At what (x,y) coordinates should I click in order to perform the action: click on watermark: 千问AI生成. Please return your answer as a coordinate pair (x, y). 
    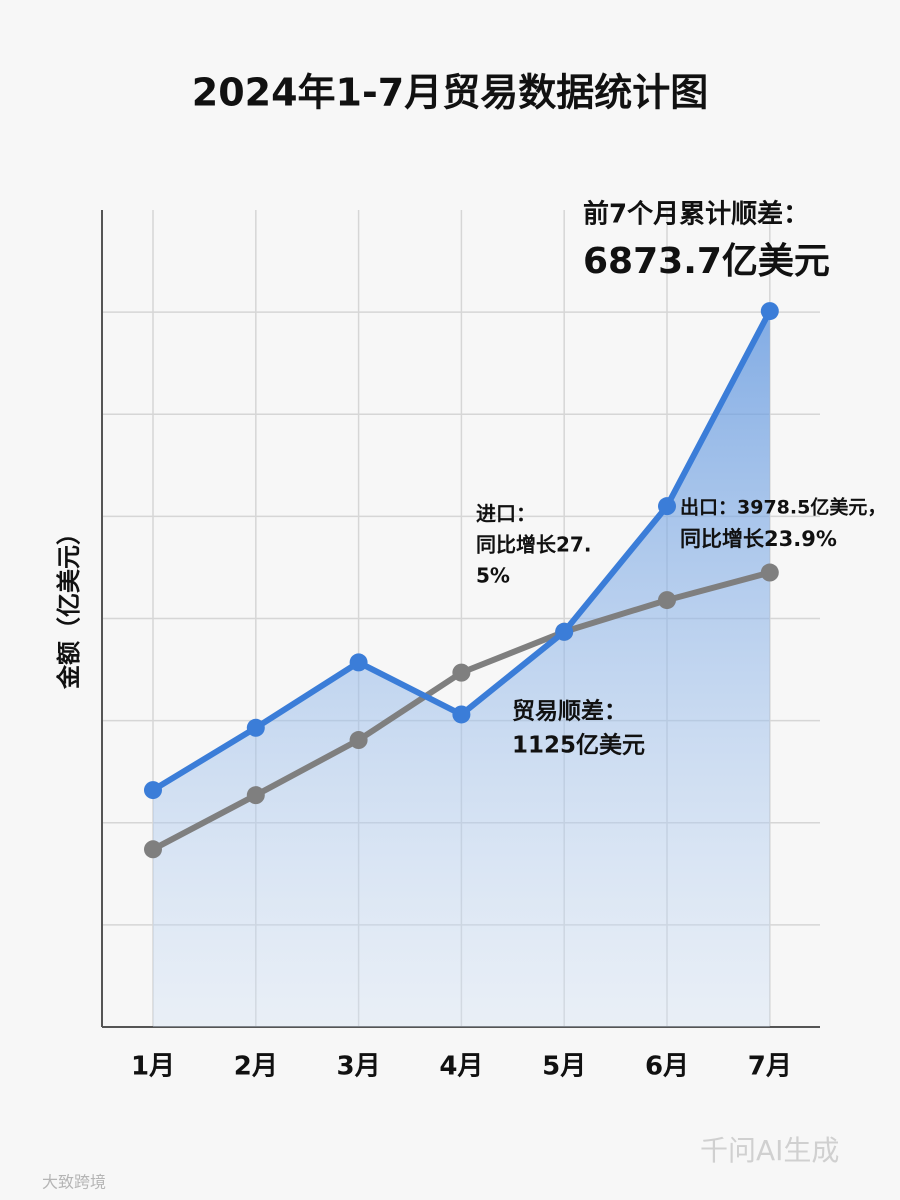
    Looking at the image, I should click on (769, 1150).